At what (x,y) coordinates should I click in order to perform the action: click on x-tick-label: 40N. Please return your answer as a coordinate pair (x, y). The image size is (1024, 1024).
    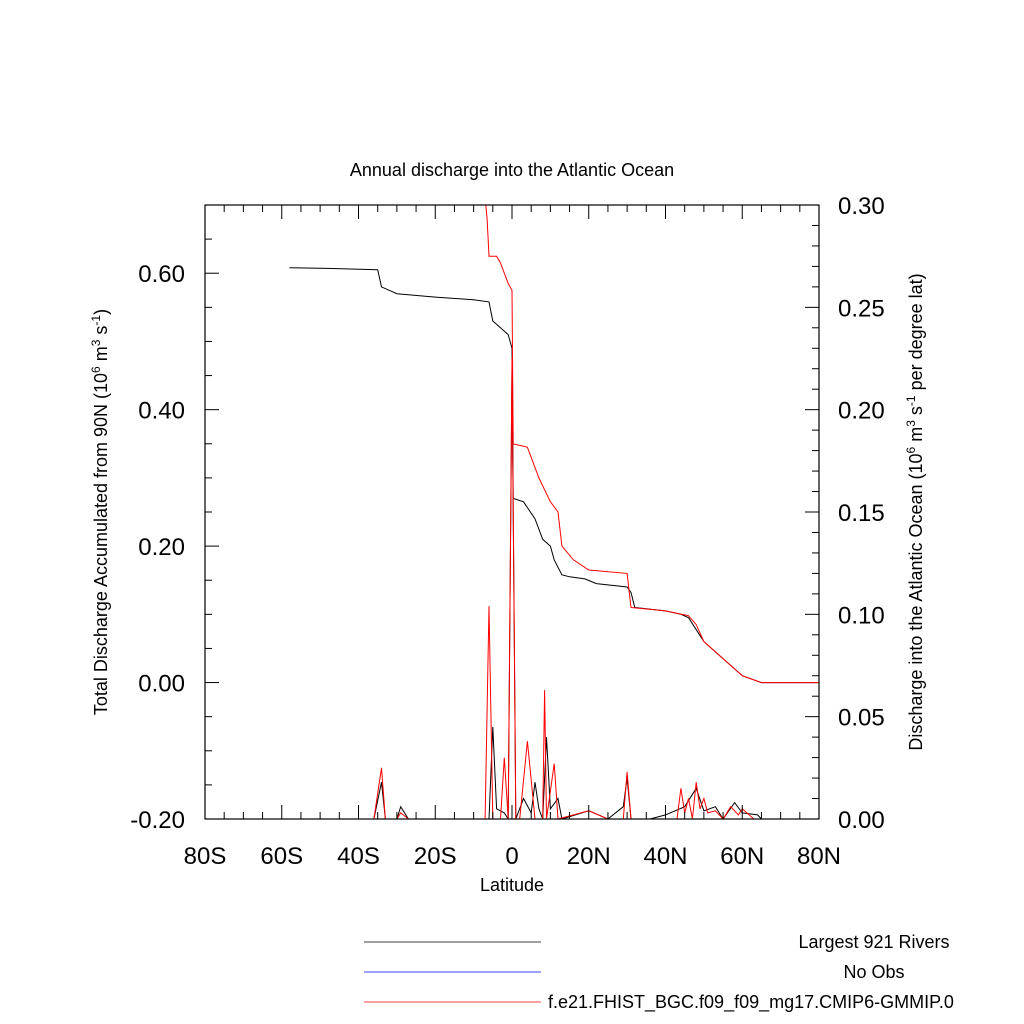
    Looking at the image, I should click on (665, 856).